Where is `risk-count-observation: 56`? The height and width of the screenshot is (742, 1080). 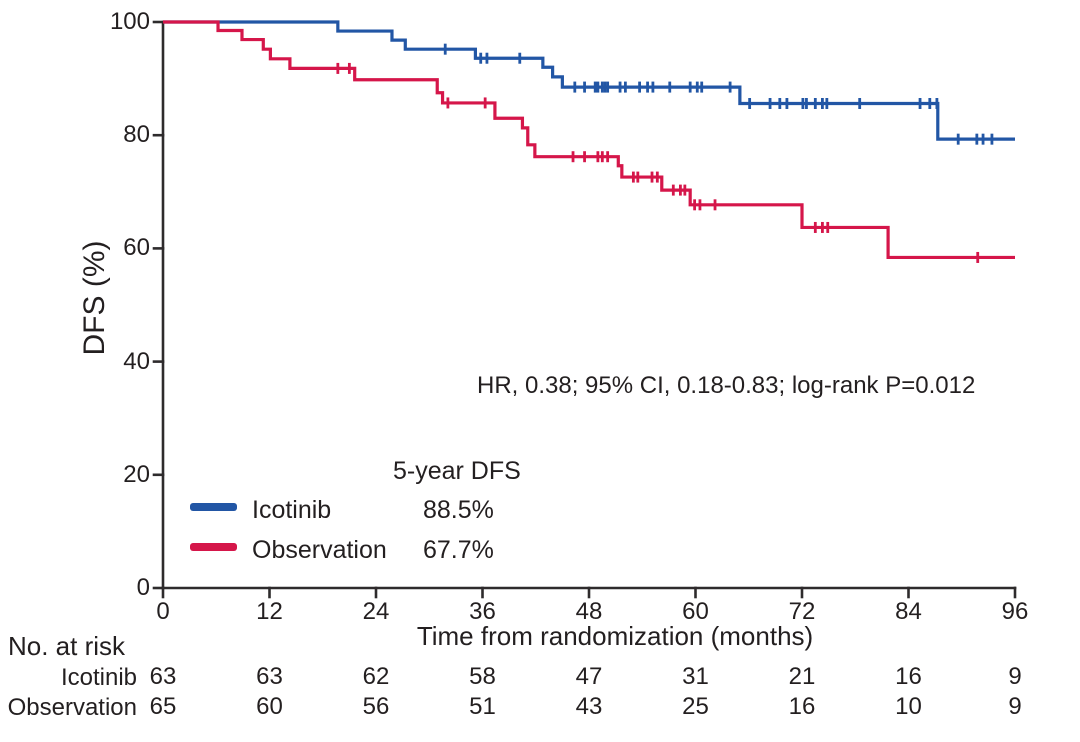
risk-count-observation: 56 is located at coordinates (376, 706).